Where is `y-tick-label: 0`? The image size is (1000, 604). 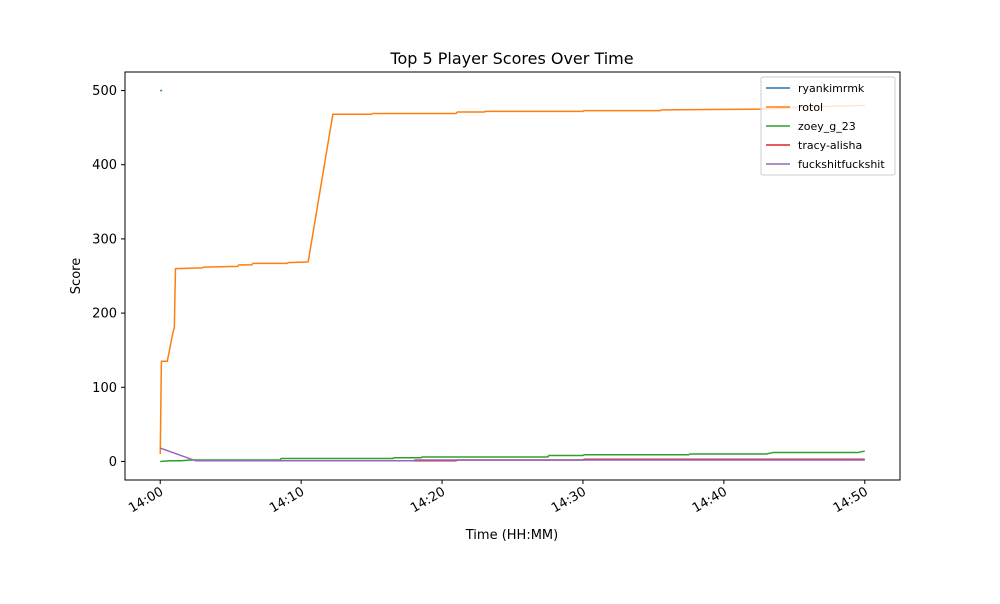 y-tick-label: 0 is located at coordinates (113, 462).